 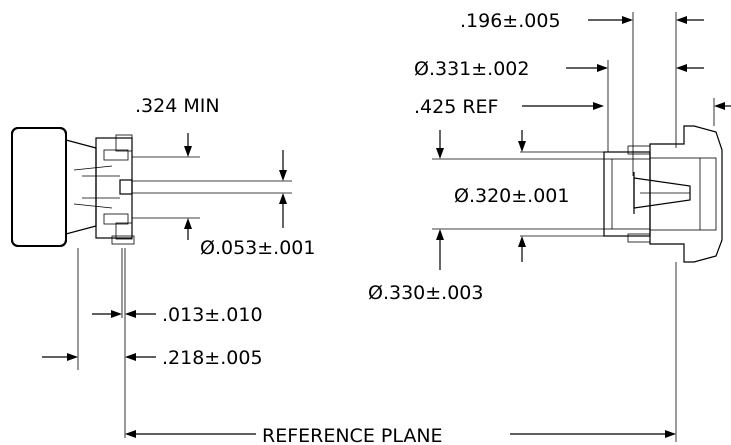 I want to click on dim-425-ref-label: .425 REF, so click(x=456, y=107).